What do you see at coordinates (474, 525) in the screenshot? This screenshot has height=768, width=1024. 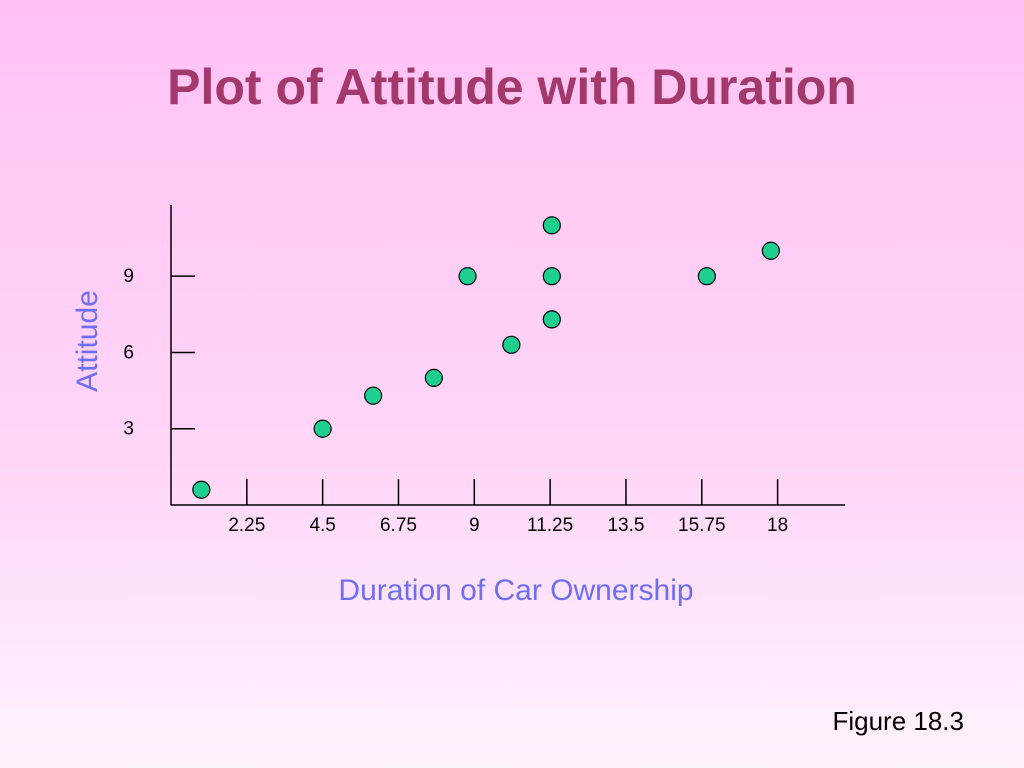 I see `x-tick-label: 9` at bounding box center [474, 525].